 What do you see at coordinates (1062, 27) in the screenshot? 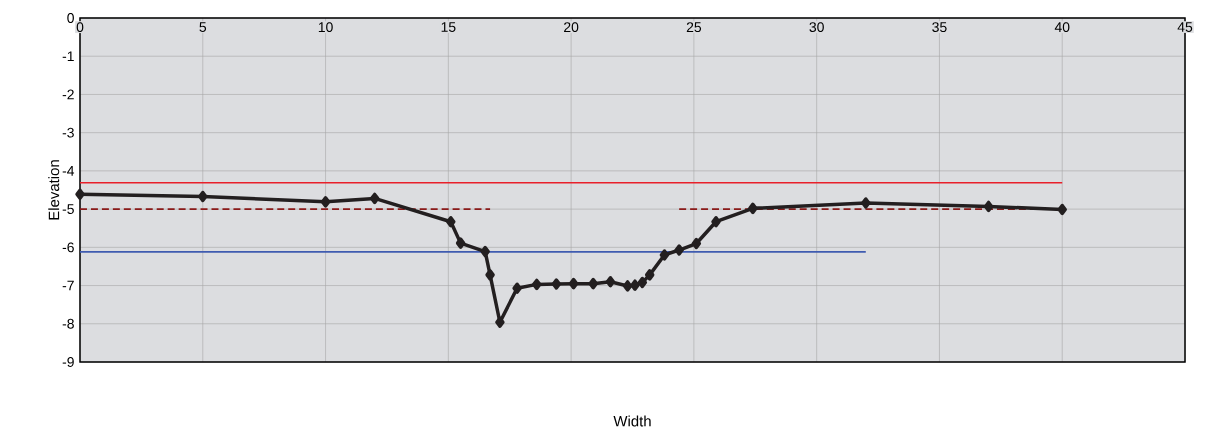
I see `x-tick-label: 40` at bounding box center [1062, 27].